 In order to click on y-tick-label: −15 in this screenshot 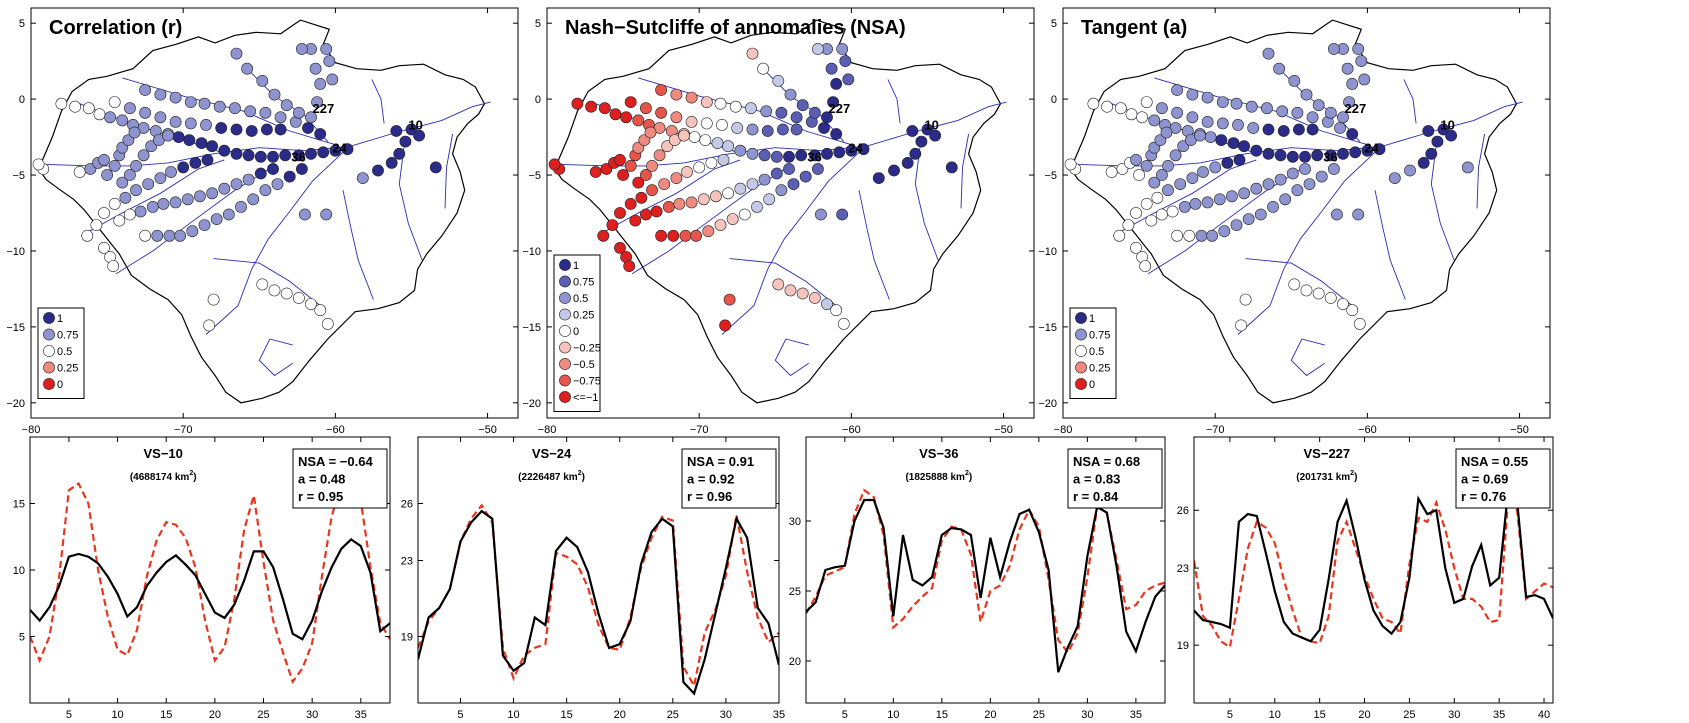, I will do `click(15, 328)`.